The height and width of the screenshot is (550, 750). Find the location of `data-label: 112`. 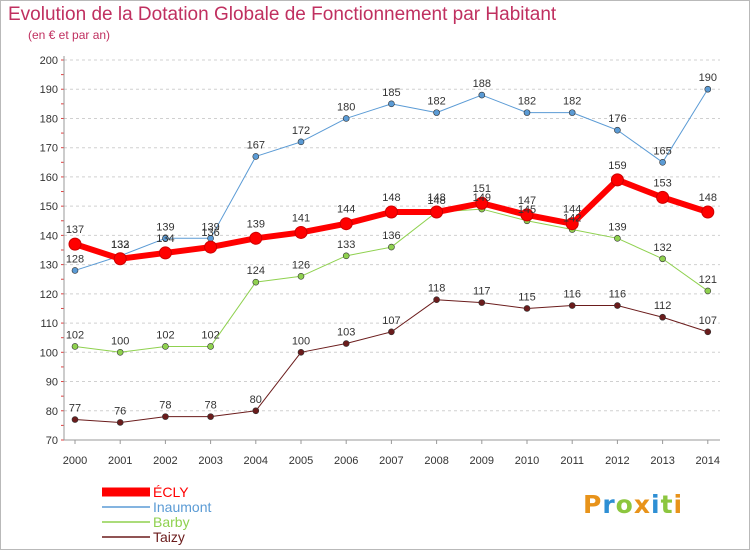

data-label: 112 is located at coordinates (663, 306).